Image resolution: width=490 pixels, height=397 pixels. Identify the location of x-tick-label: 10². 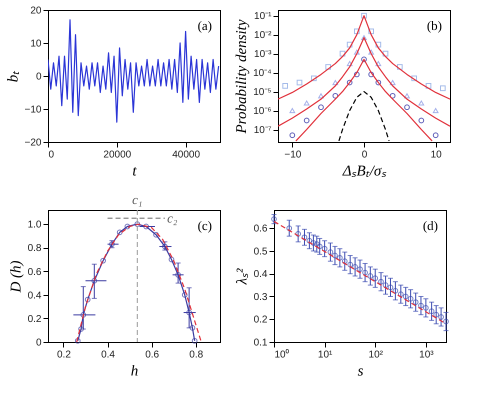
(376, 355).